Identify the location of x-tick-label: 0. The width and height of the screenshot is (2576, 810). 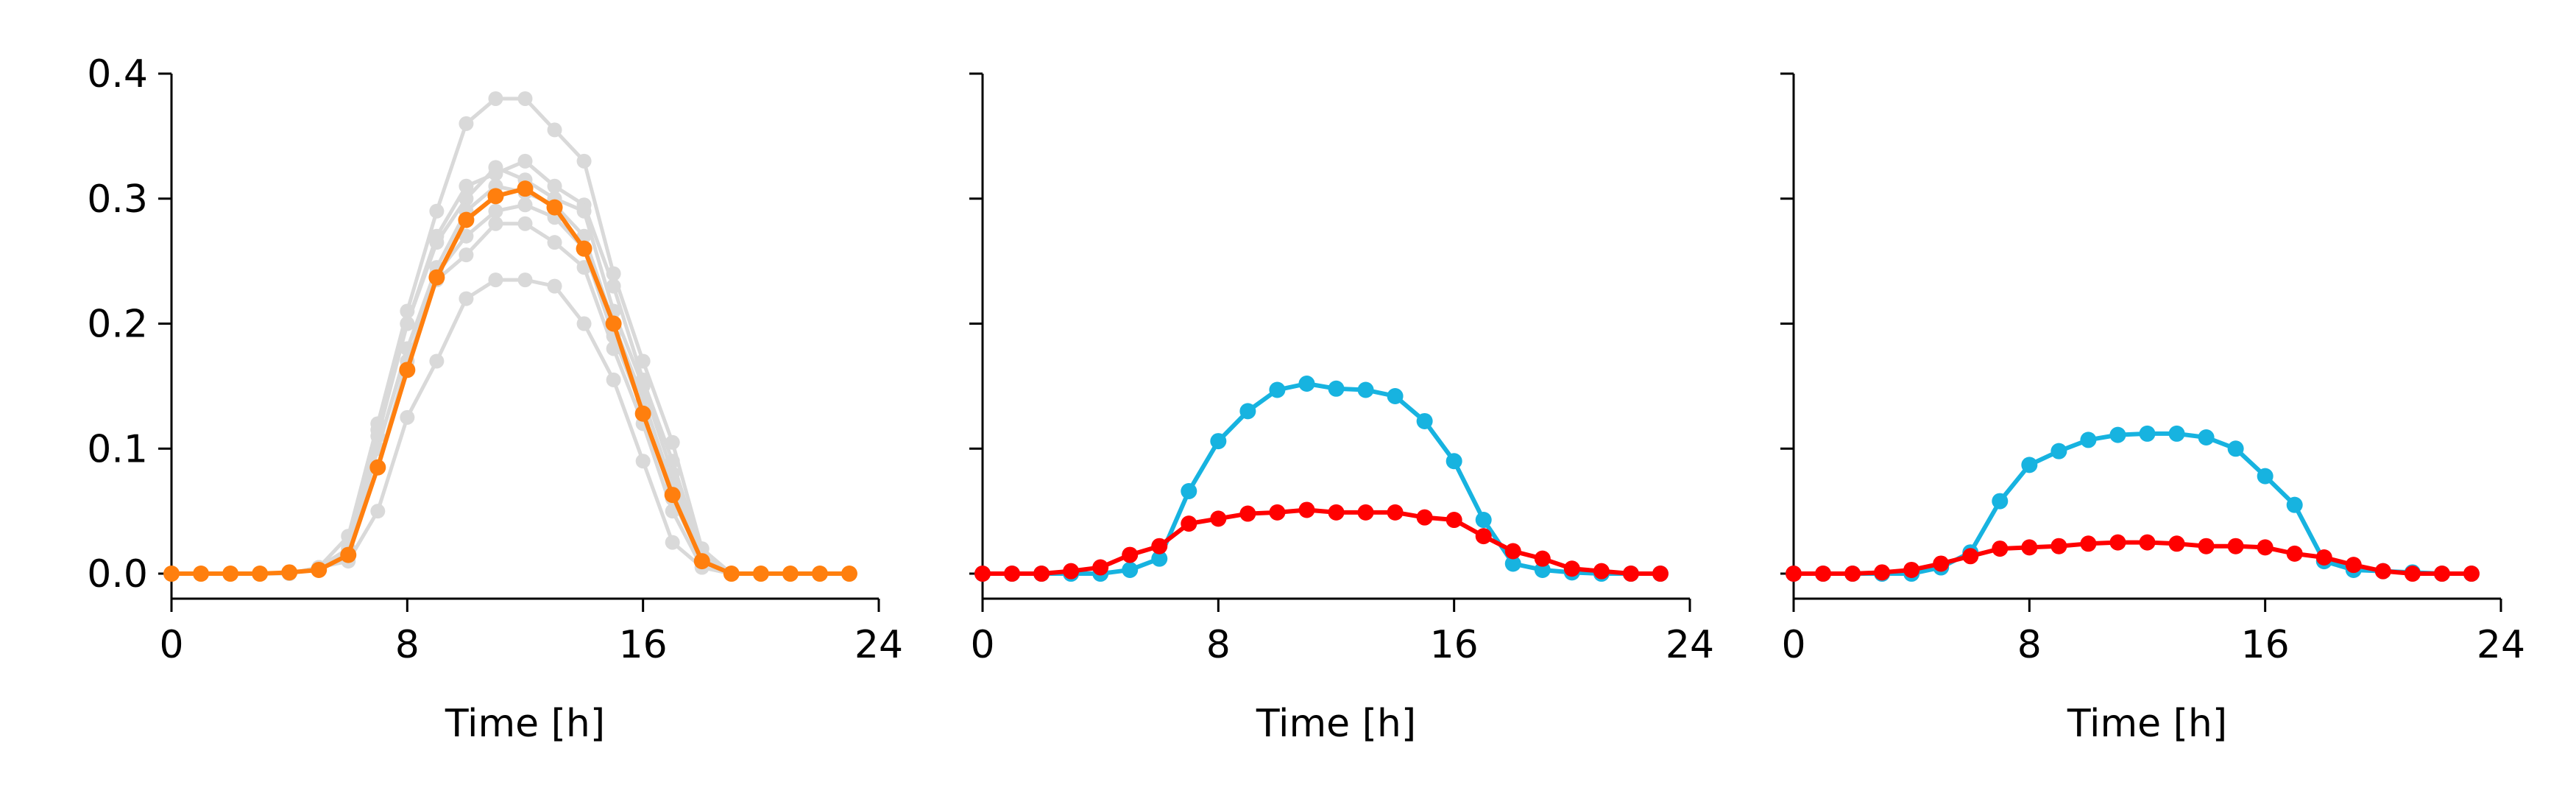
(1793, 645).